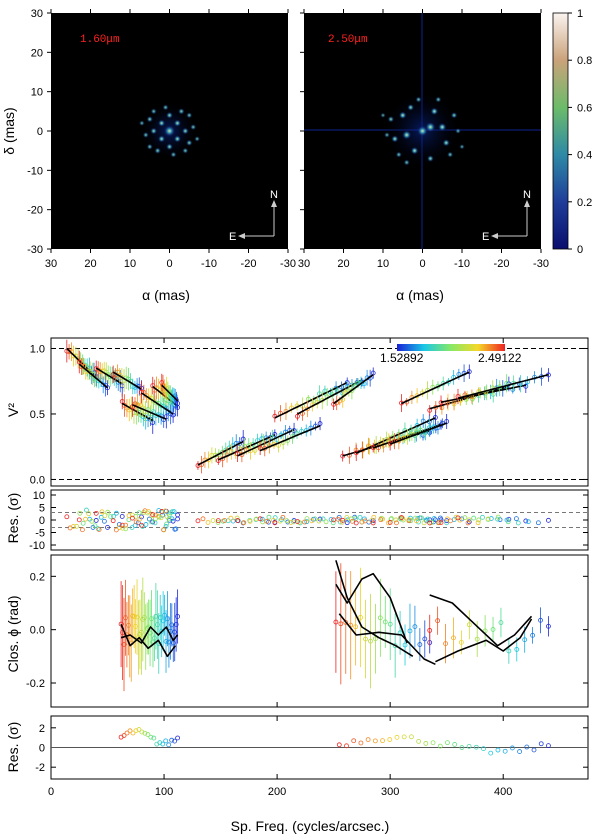 The image size is (600, 837). Describe the element at coordinates (527, 195) in the screenshot. I see `compass-2-north: N` at that location.